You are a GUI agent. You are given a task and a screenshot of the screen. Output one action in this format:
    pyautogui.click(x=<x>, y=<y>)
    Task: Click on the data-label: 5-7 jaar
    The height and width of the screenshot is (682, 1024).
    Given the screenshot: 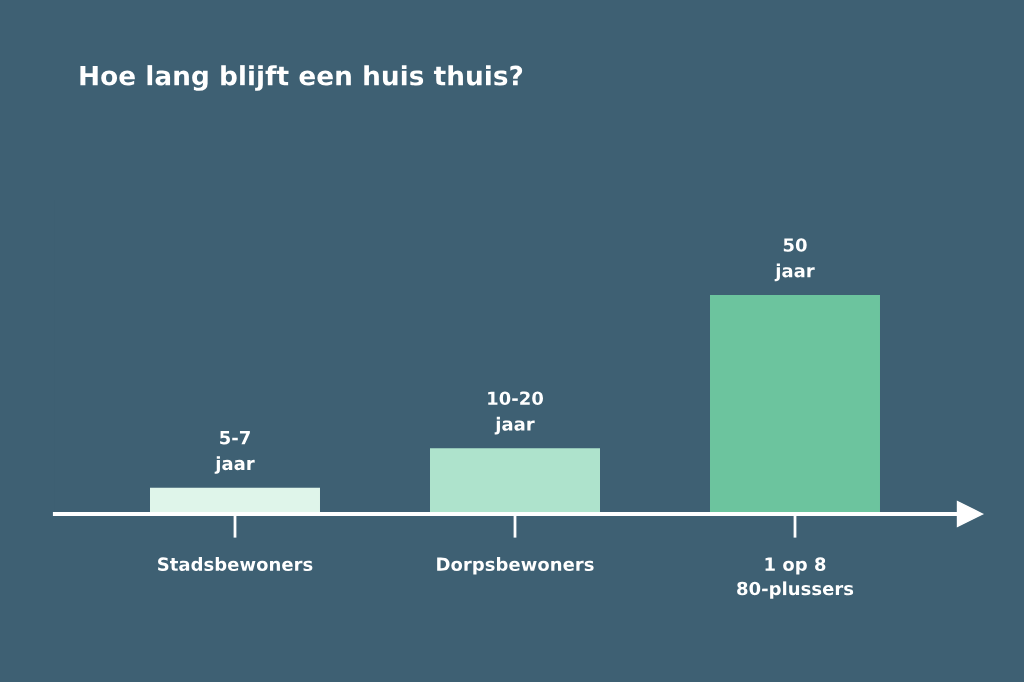 What is the action you would take?
    pyautogui.click(x=234, y=452)
    